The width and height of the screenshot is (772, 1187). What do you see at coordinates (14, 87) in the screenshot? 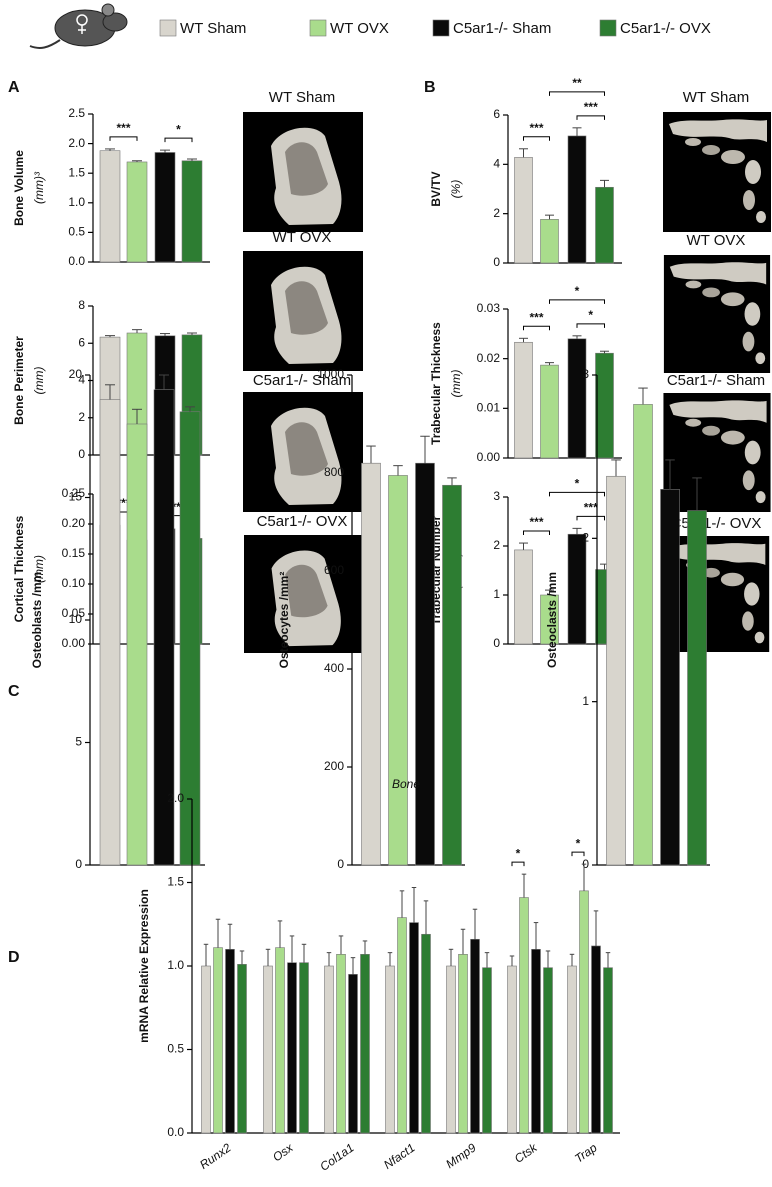
I see `panel-label: A` at bounding box center [14, 87].